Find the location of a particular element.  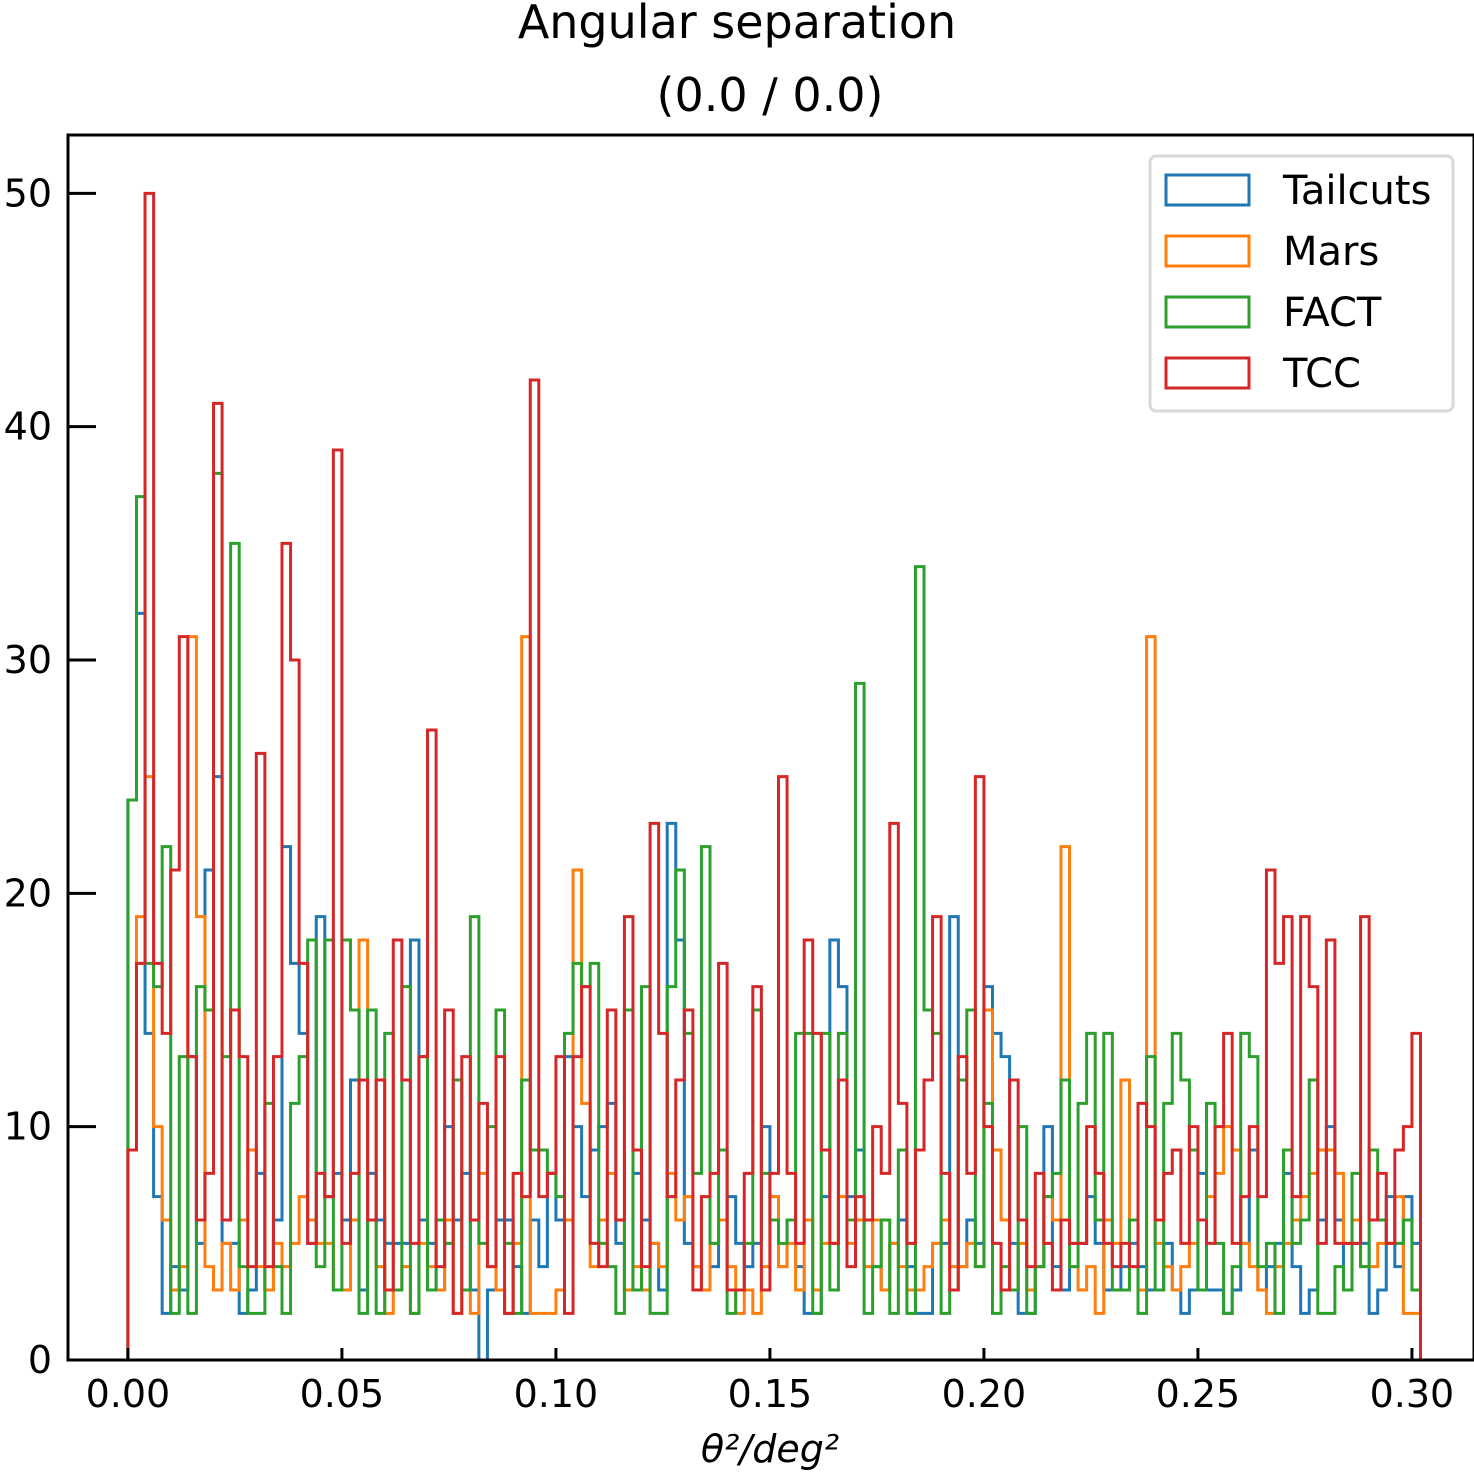

legend-swatch-fact is located at coordinates (1207, 312).